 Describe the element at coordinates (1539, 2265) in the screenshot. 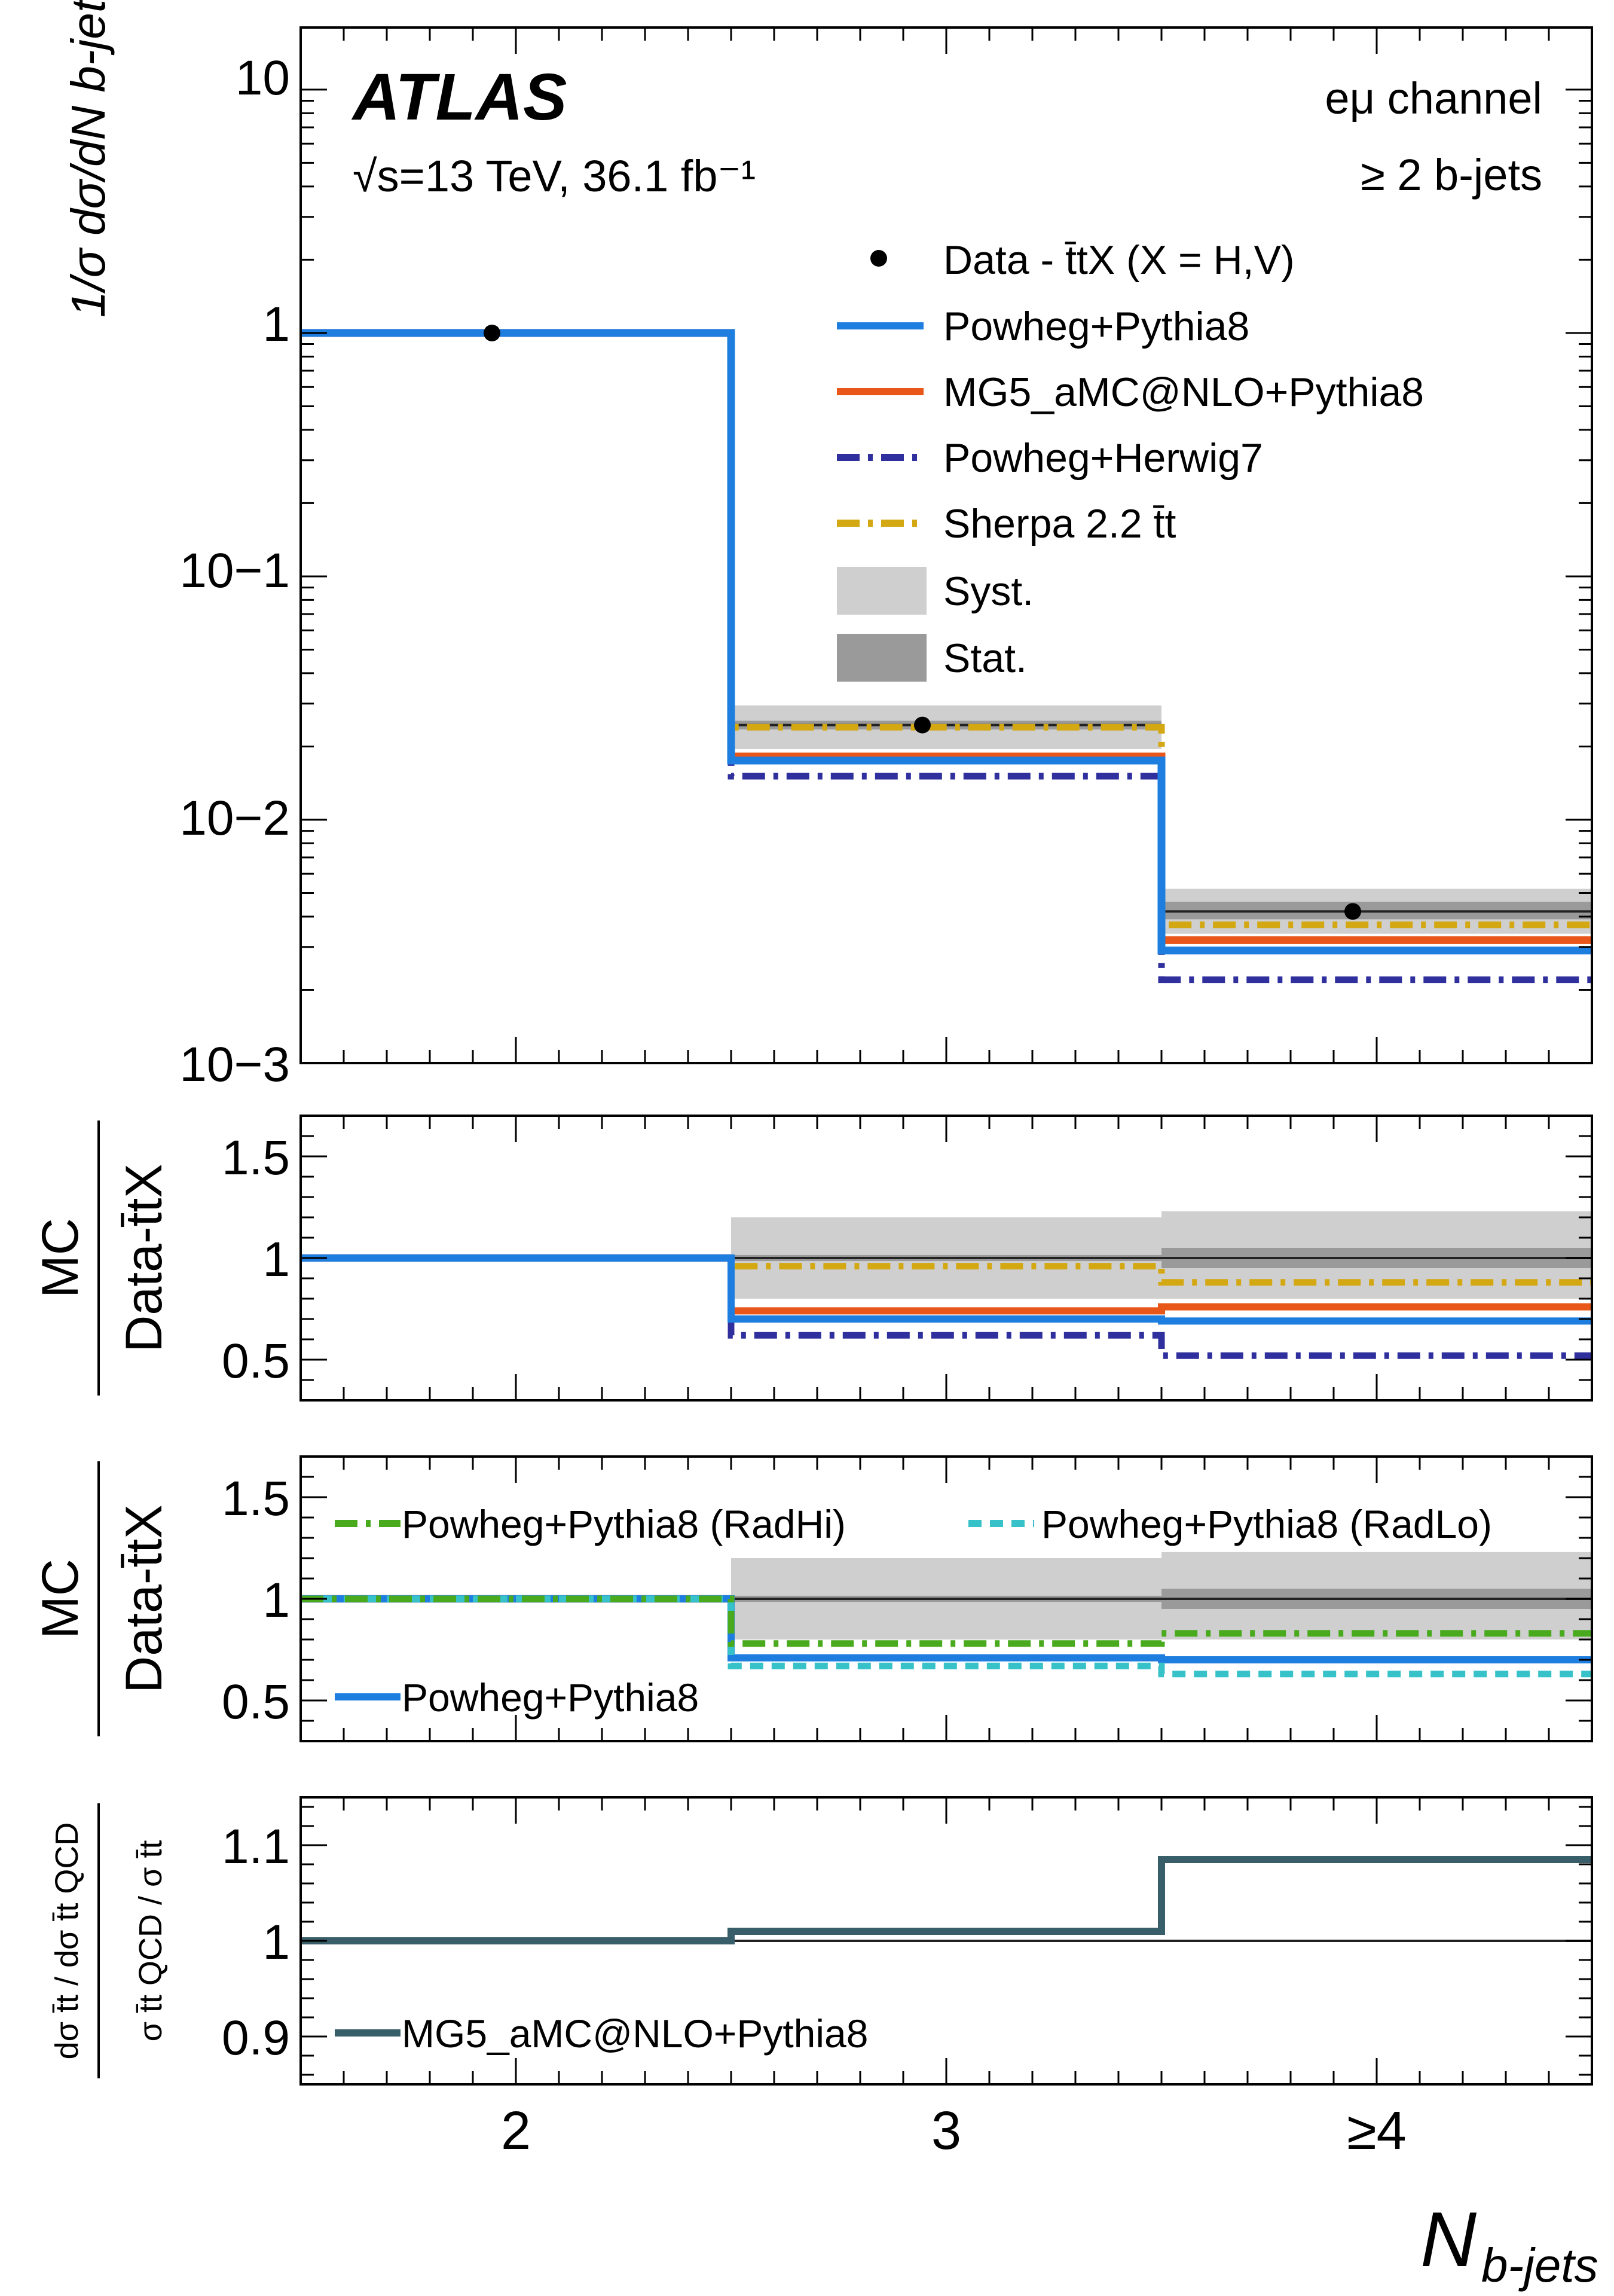

I see `x-axis-title-sub: b-jets` at that location.